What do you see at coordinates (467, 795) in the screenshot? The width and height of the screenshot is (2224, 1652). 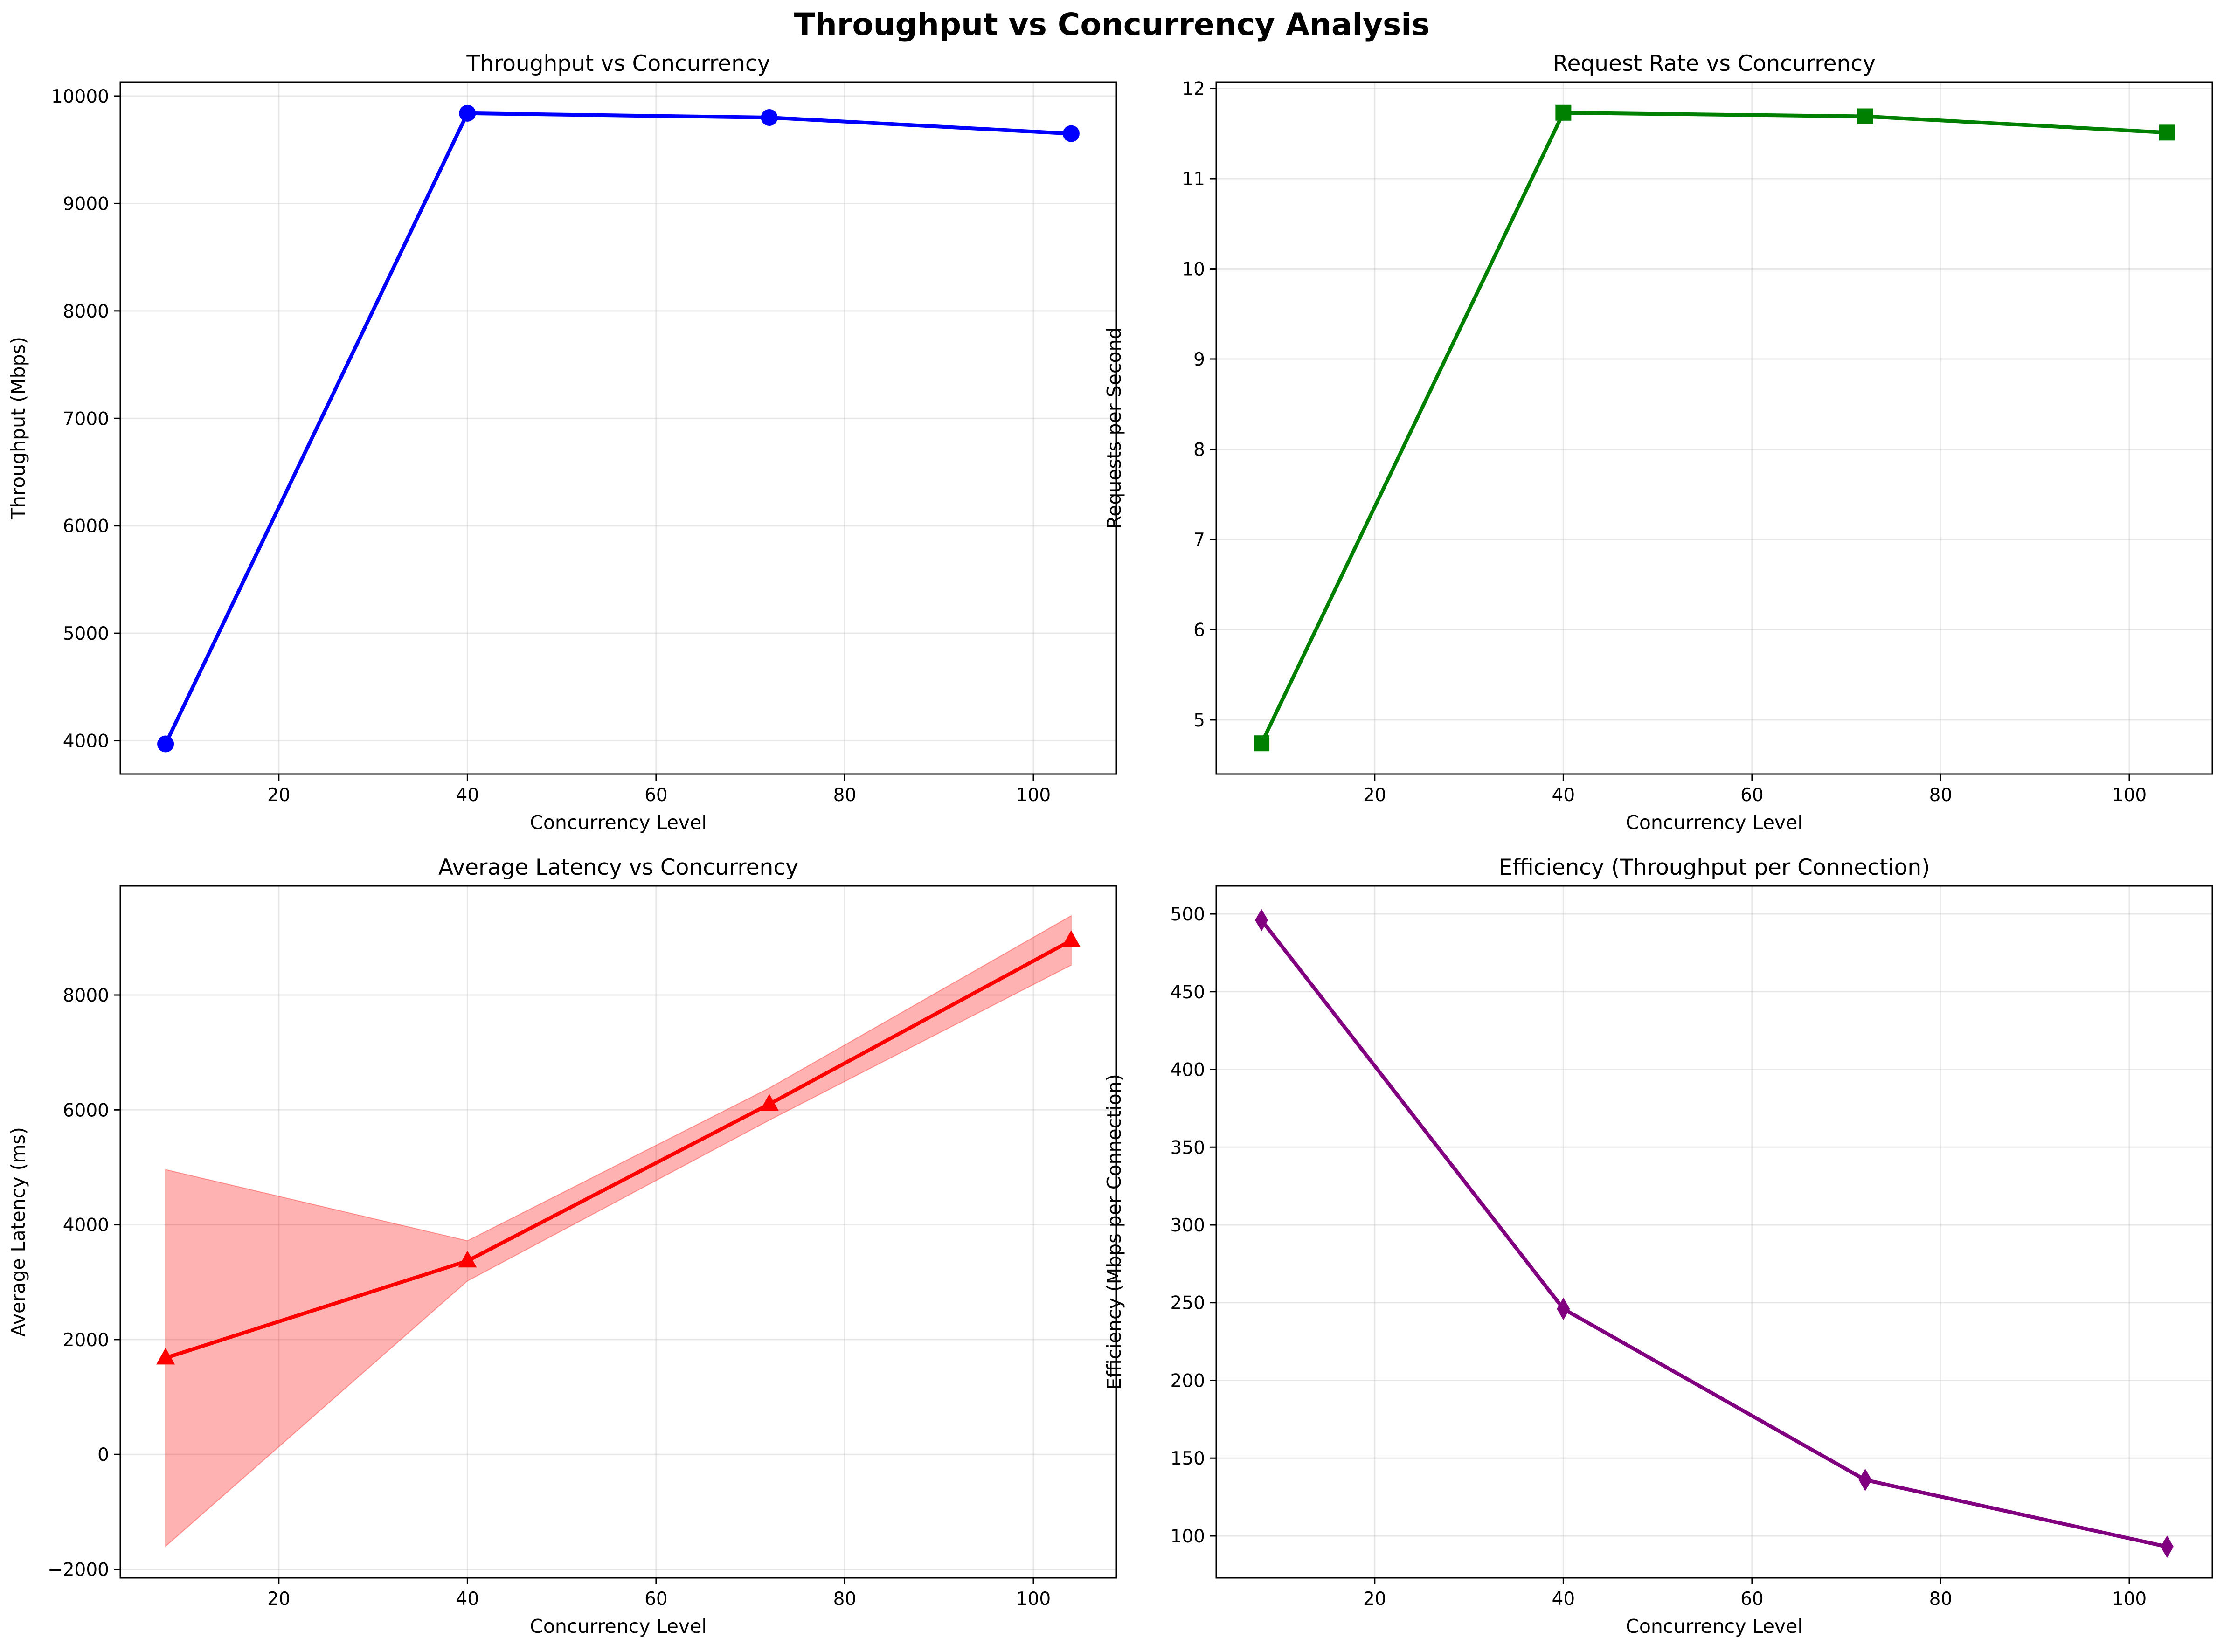 I see `throughput-xtick-label: 40` at bounding box center [467, 795].